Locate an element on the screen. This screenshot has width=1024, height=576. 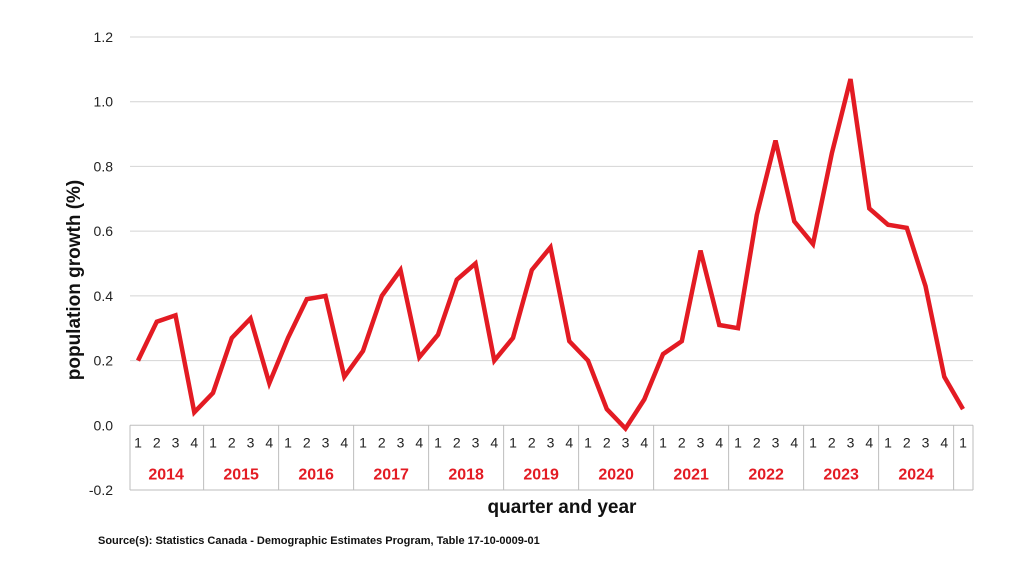
year-label: 2022 is located at coordinates (766, 474).